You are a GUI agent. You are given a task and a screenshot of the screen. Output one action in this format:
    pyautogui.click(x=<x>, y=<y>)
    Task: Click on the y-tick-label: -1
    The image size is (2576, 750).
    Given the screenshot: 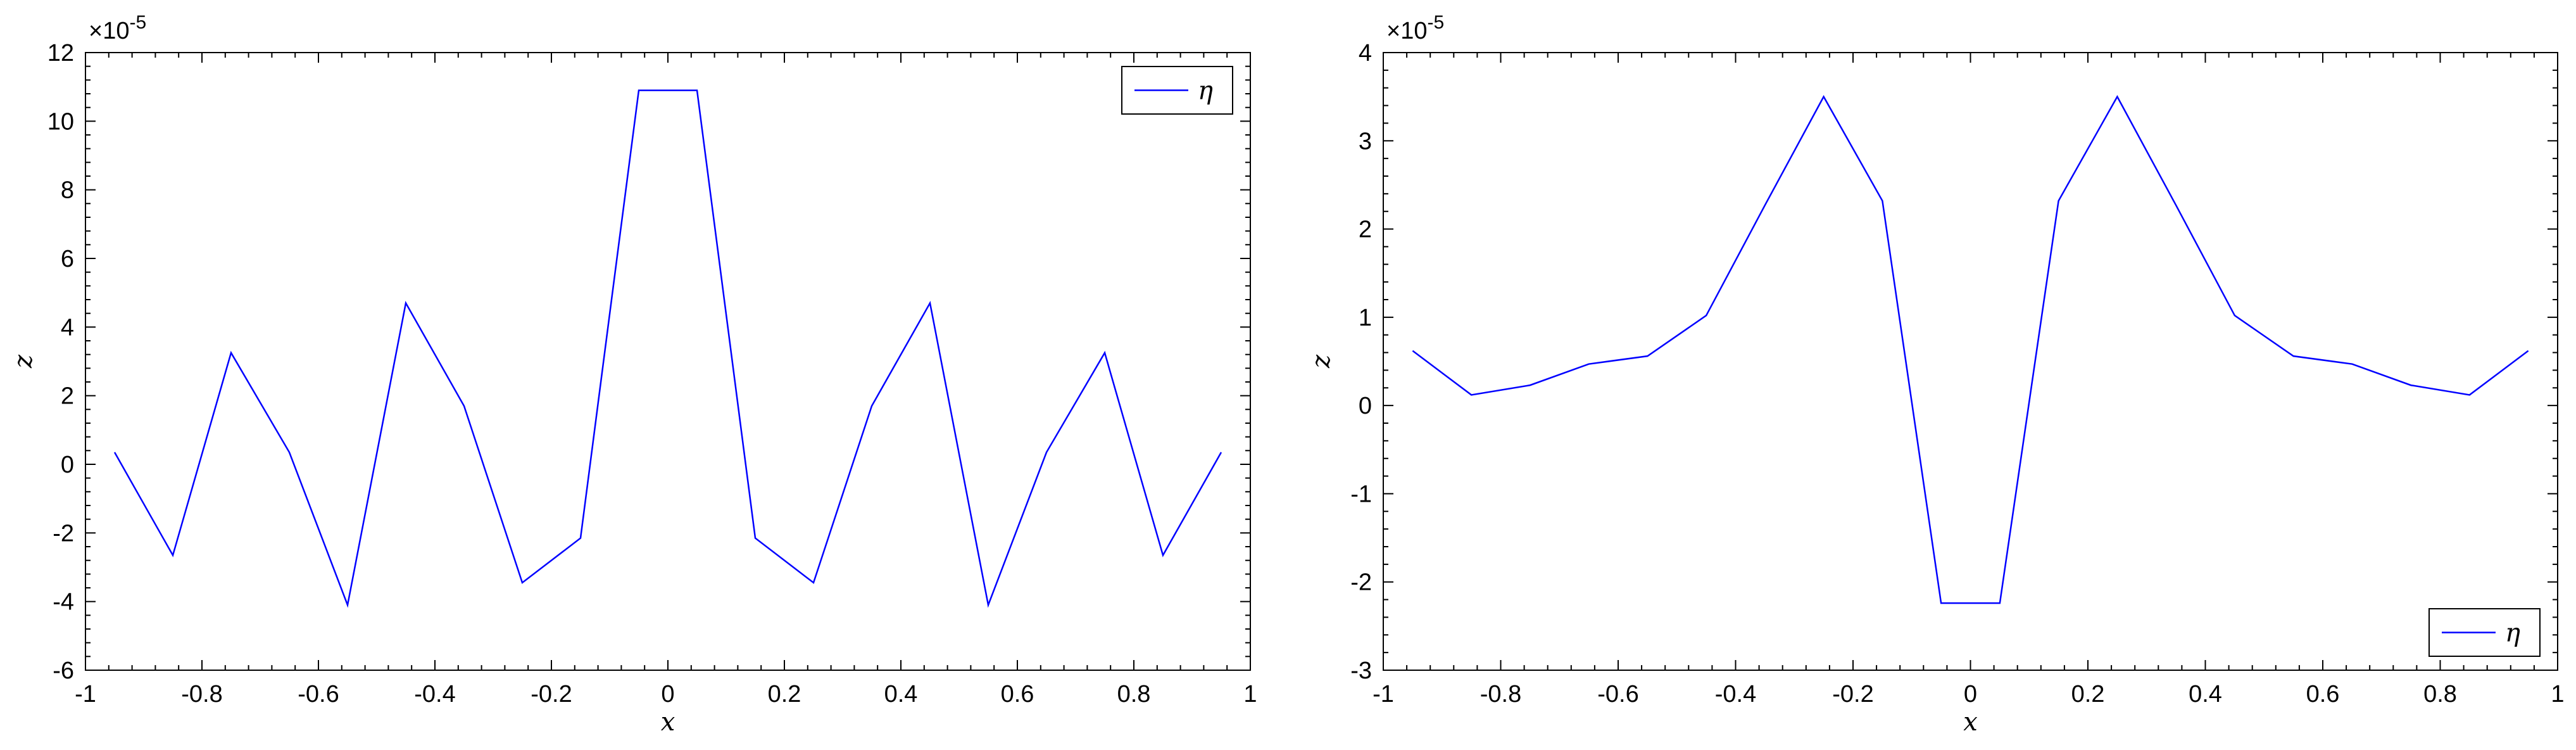 What is the action you would take?
    pyautogui.click(x=1361, y=494)
    